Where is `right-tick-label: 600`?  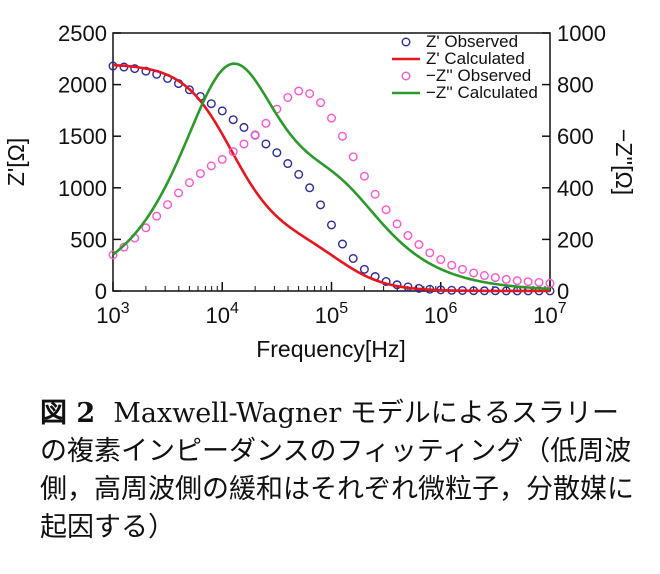 right-tick-label: 600 is located at coordinates (575, 136).